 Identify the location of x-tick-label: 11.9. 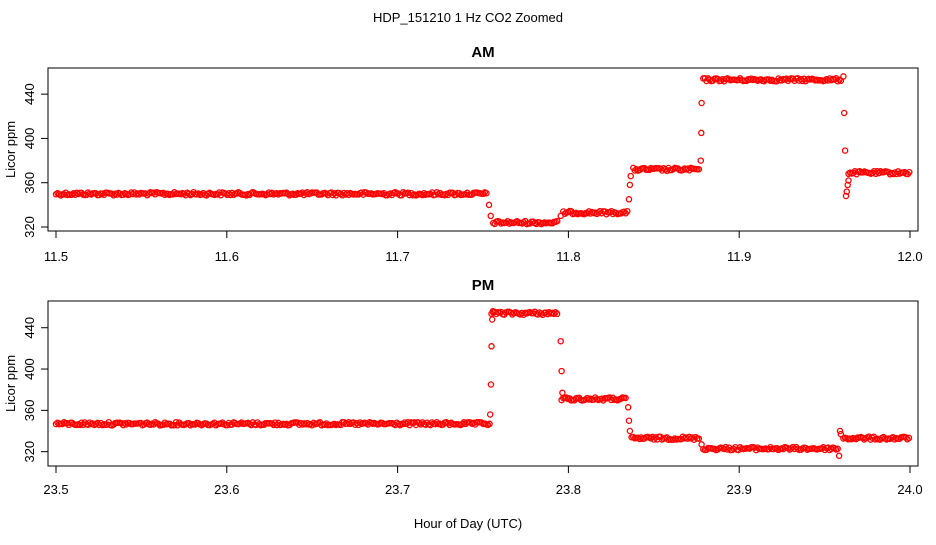
(739, 256).